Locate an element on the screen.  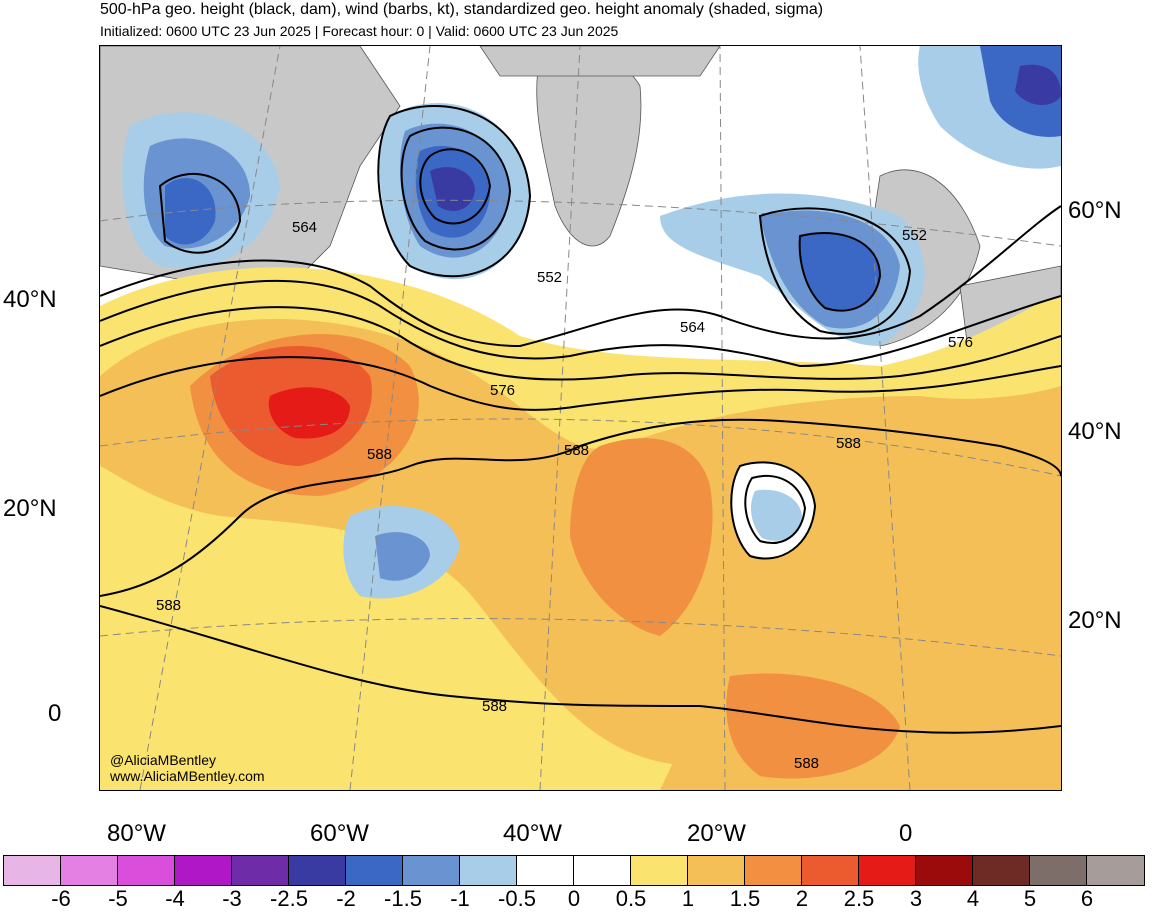
colorbar-tick-label: 3 is located at coordinates (916, 898).